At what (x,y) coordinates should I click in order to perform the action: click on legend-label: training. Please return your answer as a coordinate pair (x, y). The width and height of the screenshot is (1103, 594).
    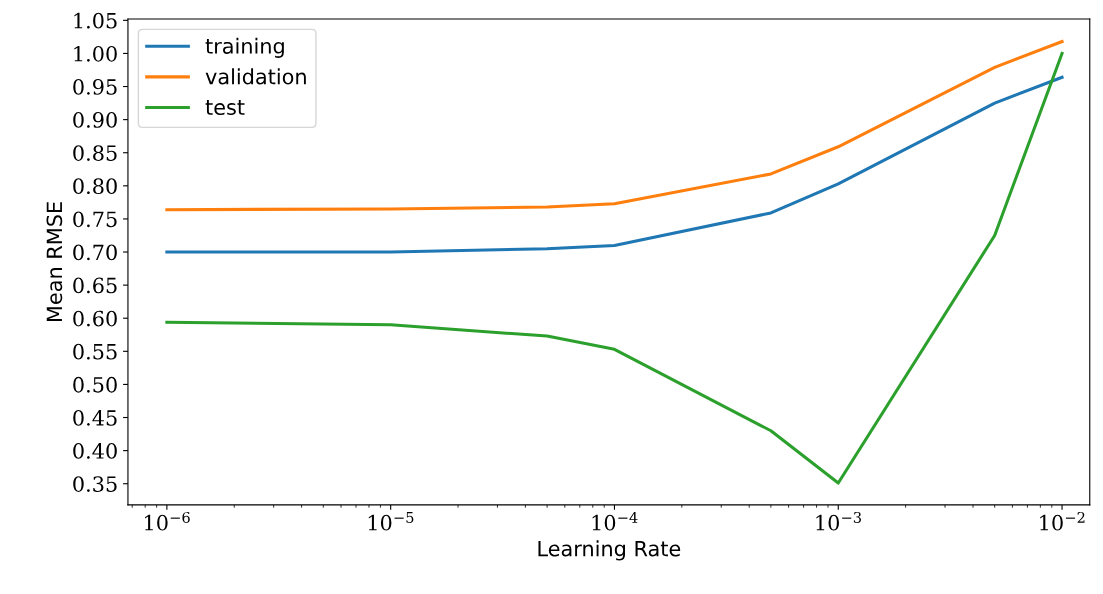
    Looking at the image, I should click on (244, 47).